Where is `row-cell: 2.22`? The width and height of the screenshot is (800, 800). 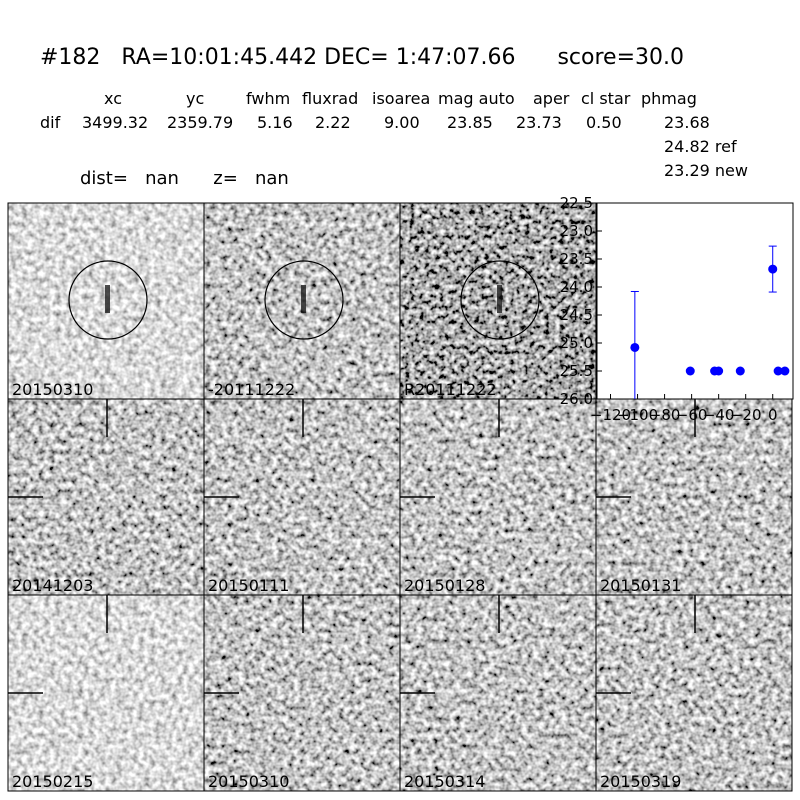 row-cell: 2.22 is located at coordinates (333, 122).